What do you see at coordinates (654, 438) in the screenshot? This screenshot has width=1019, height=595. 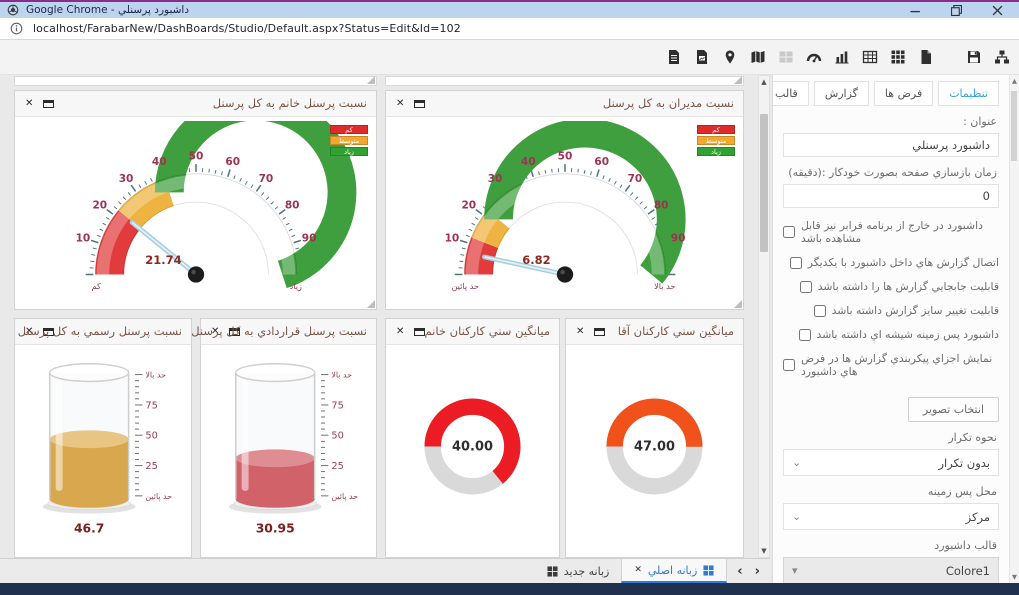 I see `donut-chart-male-avg-age: ✕ ميانگين سني کارکنان آقا 47.00` at bounding box center [654, 438].